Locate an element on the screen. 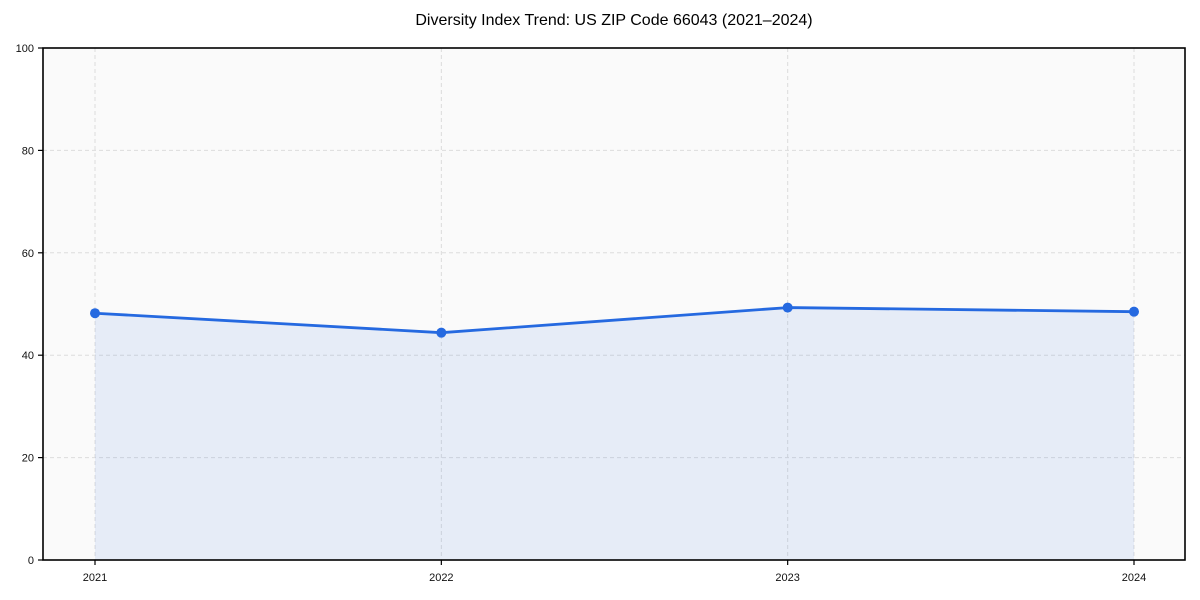 Image resolution: width=1200 pixels, height=600 pixels. x-tick-label: 2024 is located at coordinates (1134, 578).